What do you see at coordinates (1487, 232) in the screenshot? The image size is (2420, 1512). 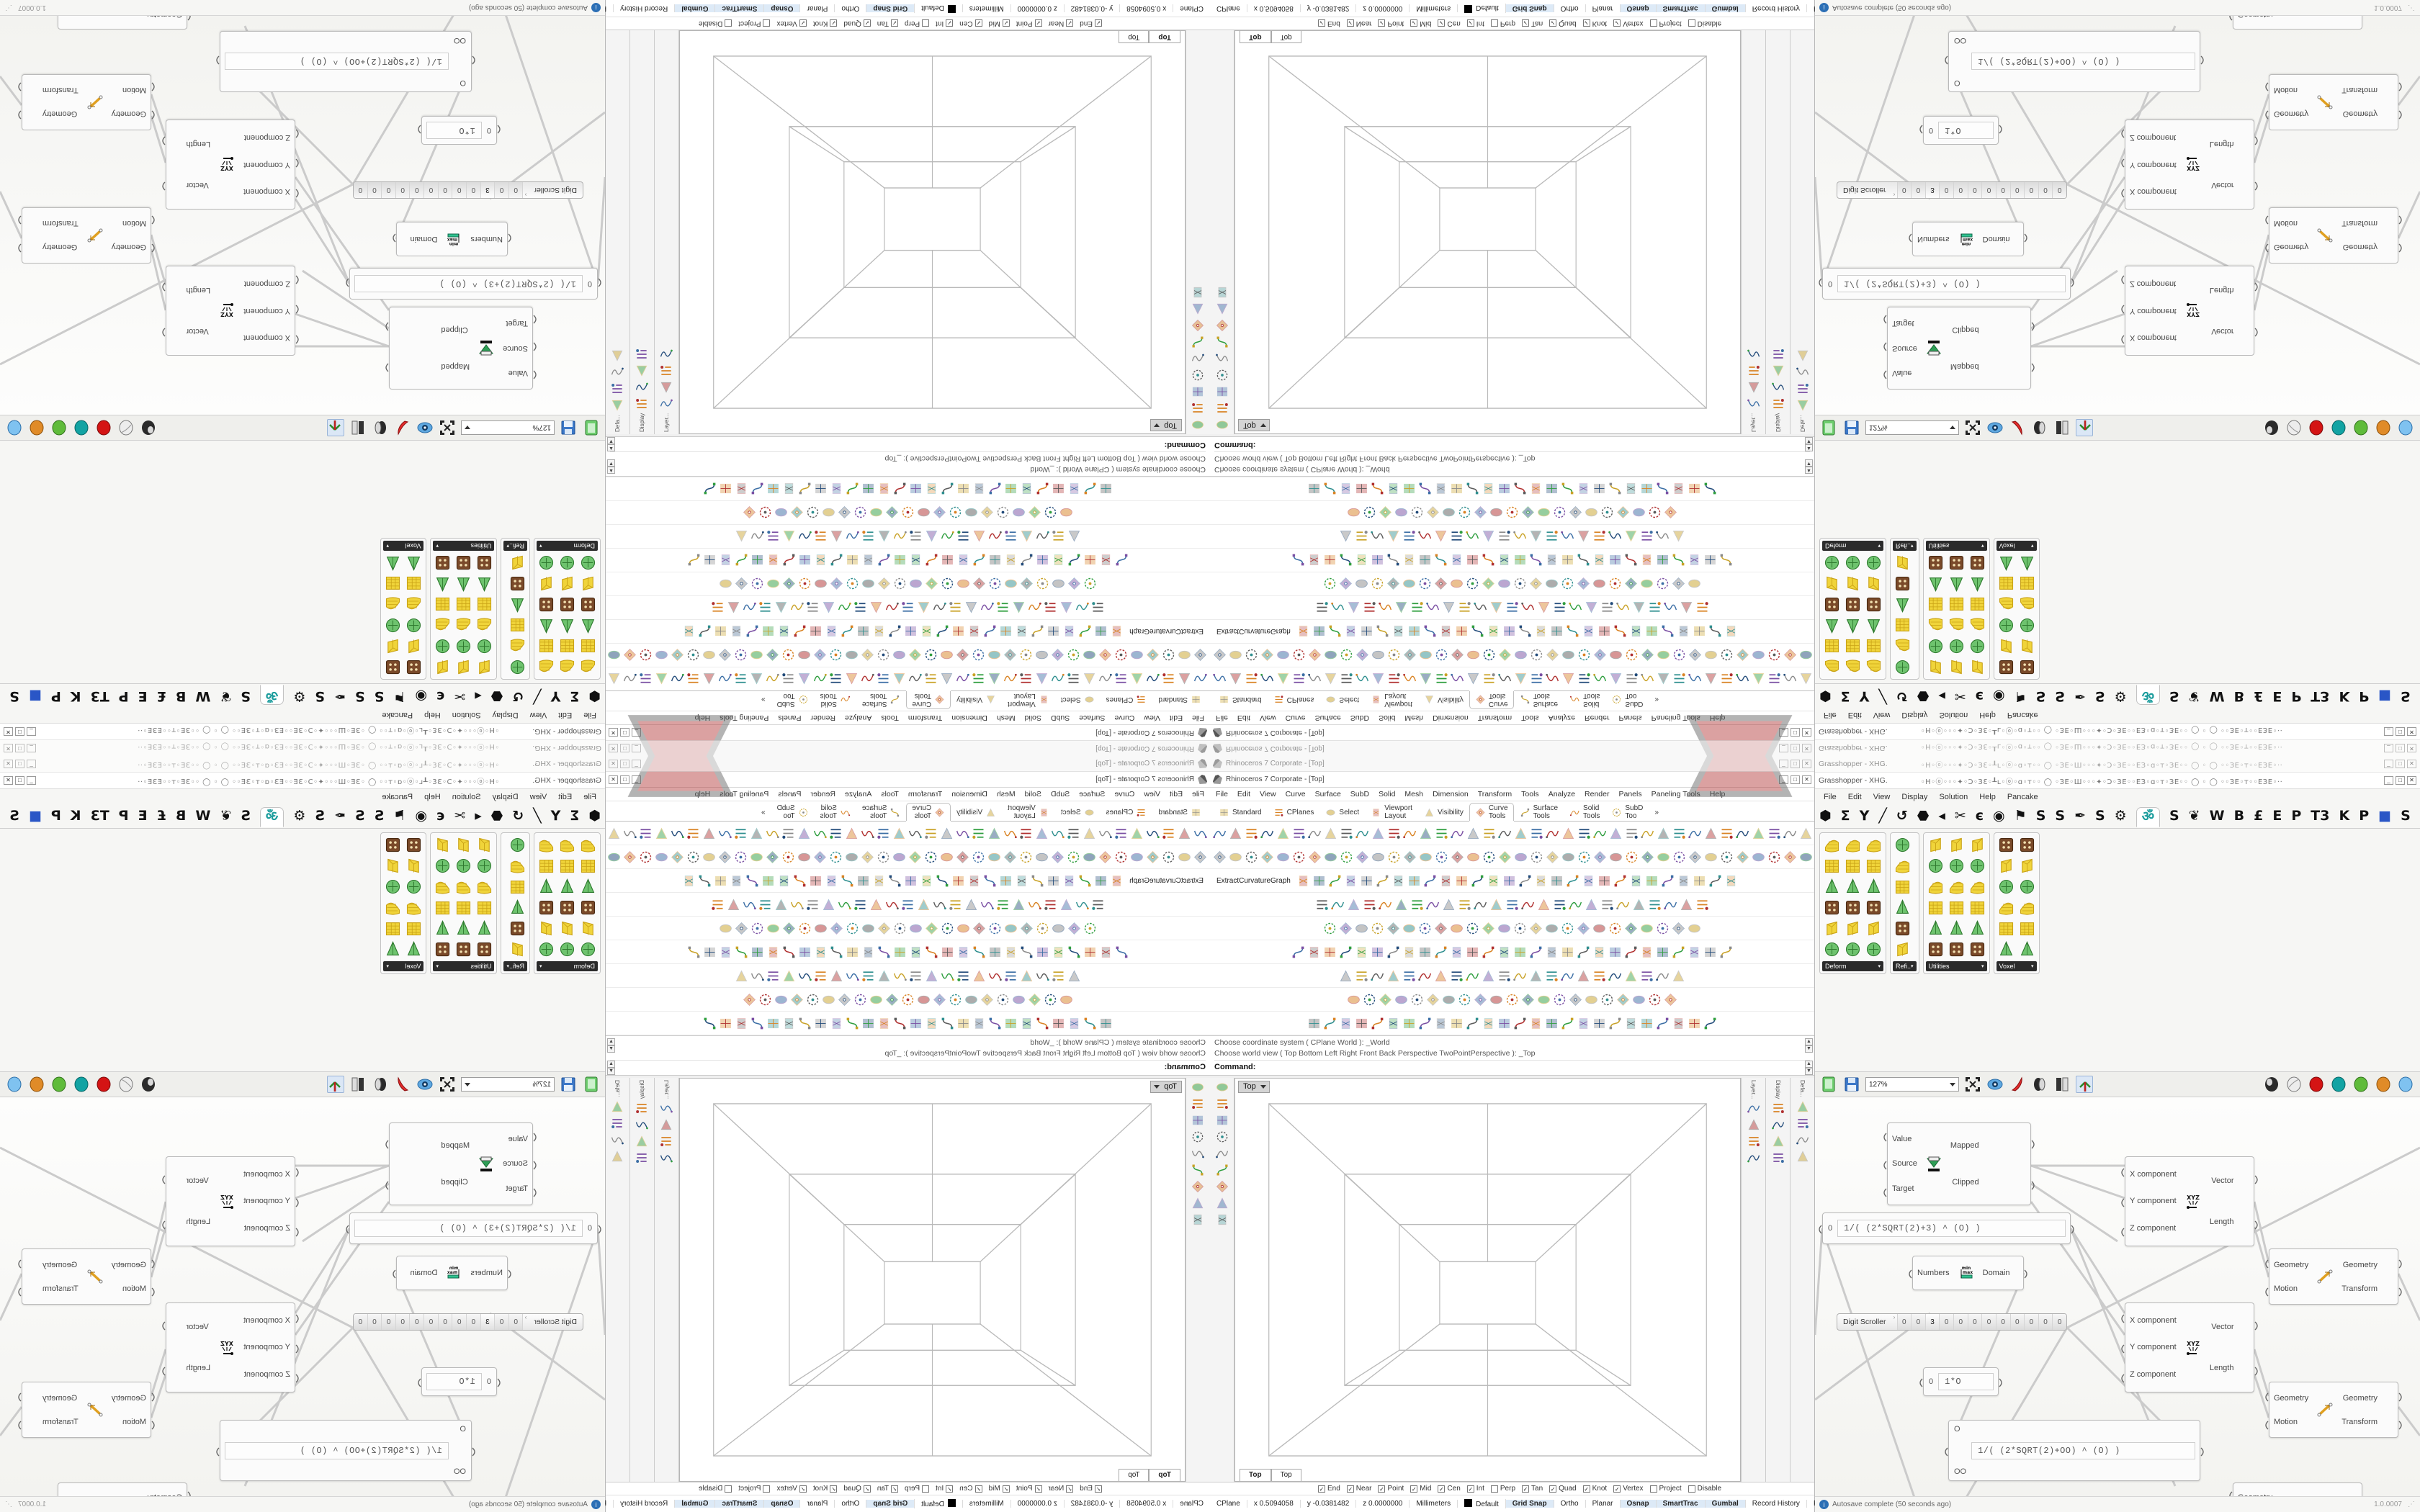 I see `rhino-viewport-top: Top` at bounding box center [1487, 232].